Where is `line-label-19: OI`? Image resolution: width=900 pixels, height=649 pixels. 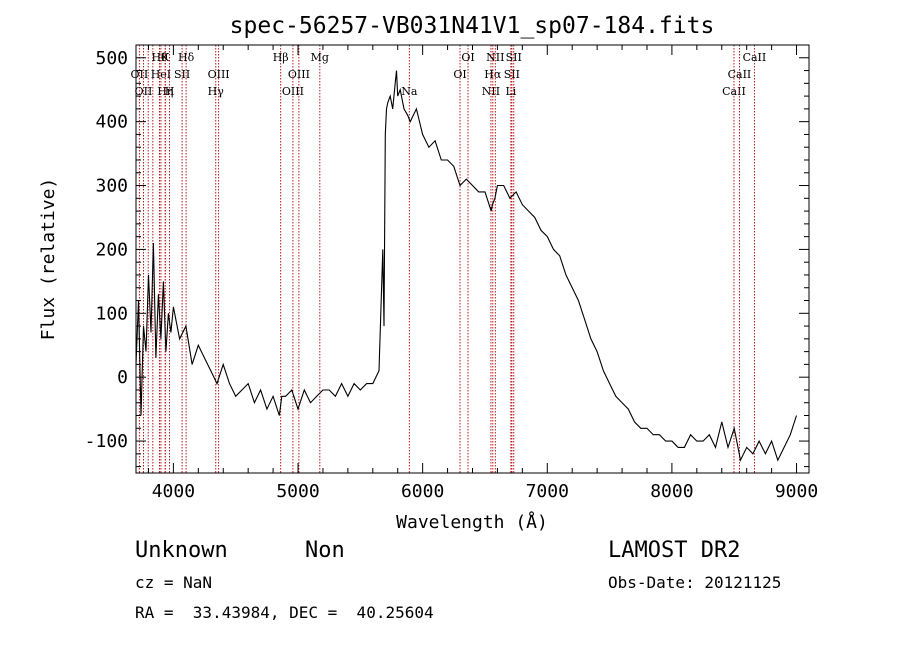
line-label-19: OI is located at coordinates (467, 57).